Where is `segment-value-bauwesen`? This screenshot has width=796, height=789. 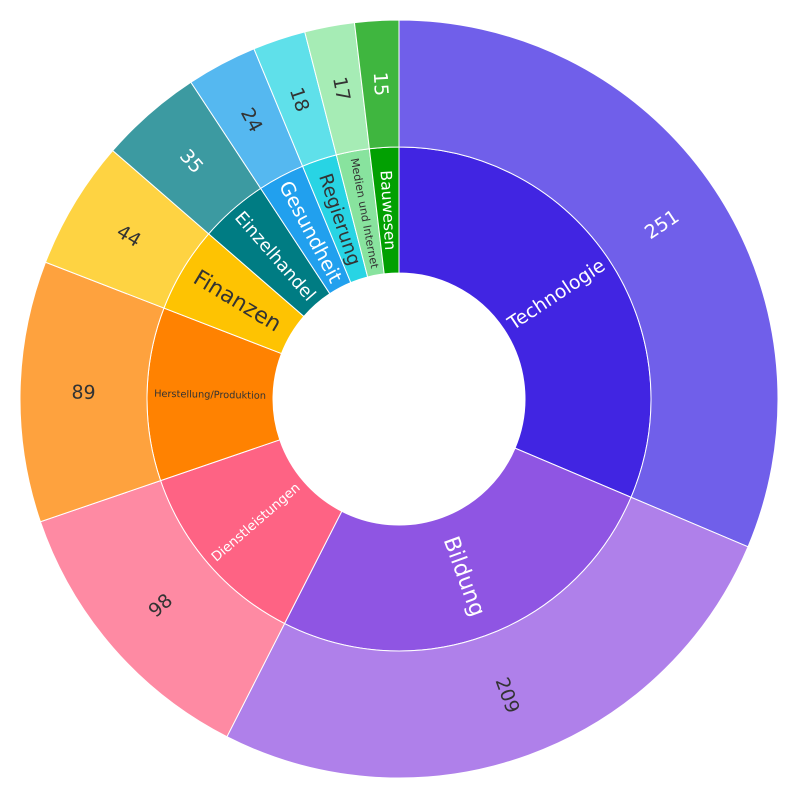 segment-value-bauwesen is located at coordinates (376, 84).